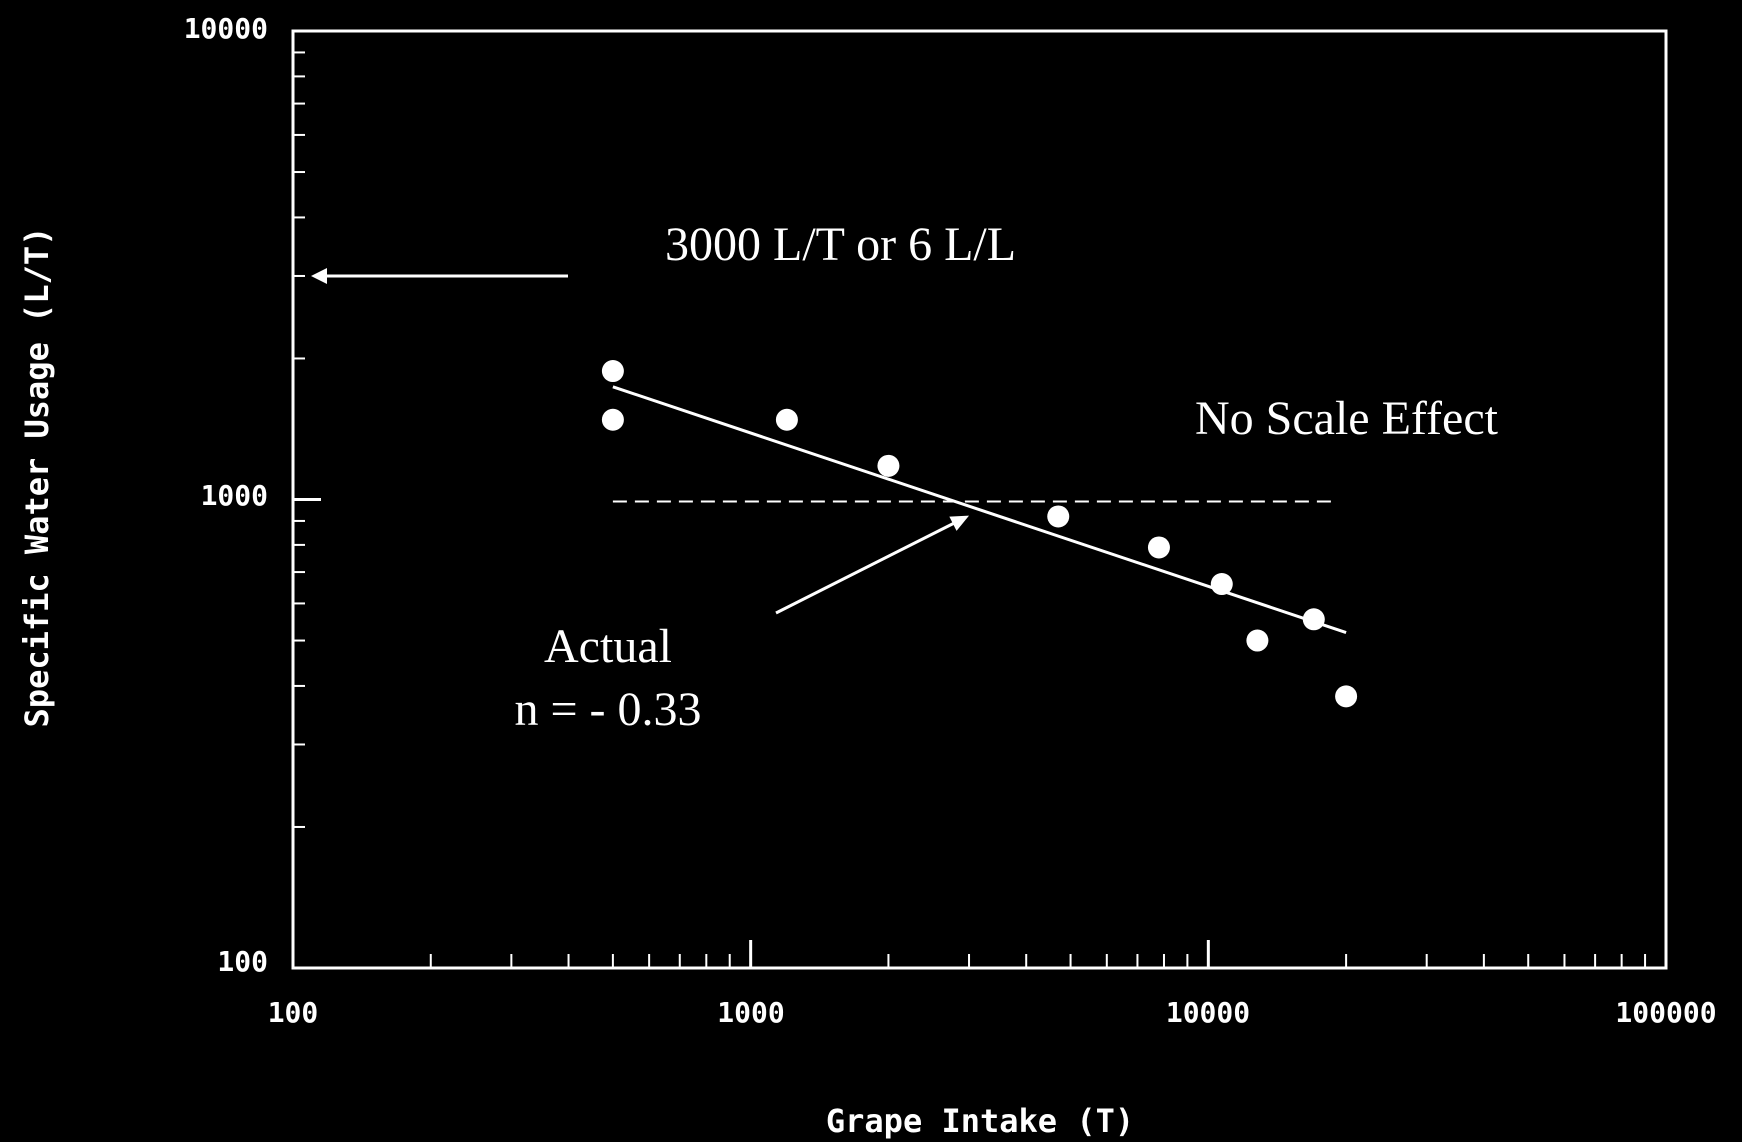  Describe the element at coordinates (980, 1121) in the screenshot. I see `x-axis-label: Grape Intake (T)` at that location.